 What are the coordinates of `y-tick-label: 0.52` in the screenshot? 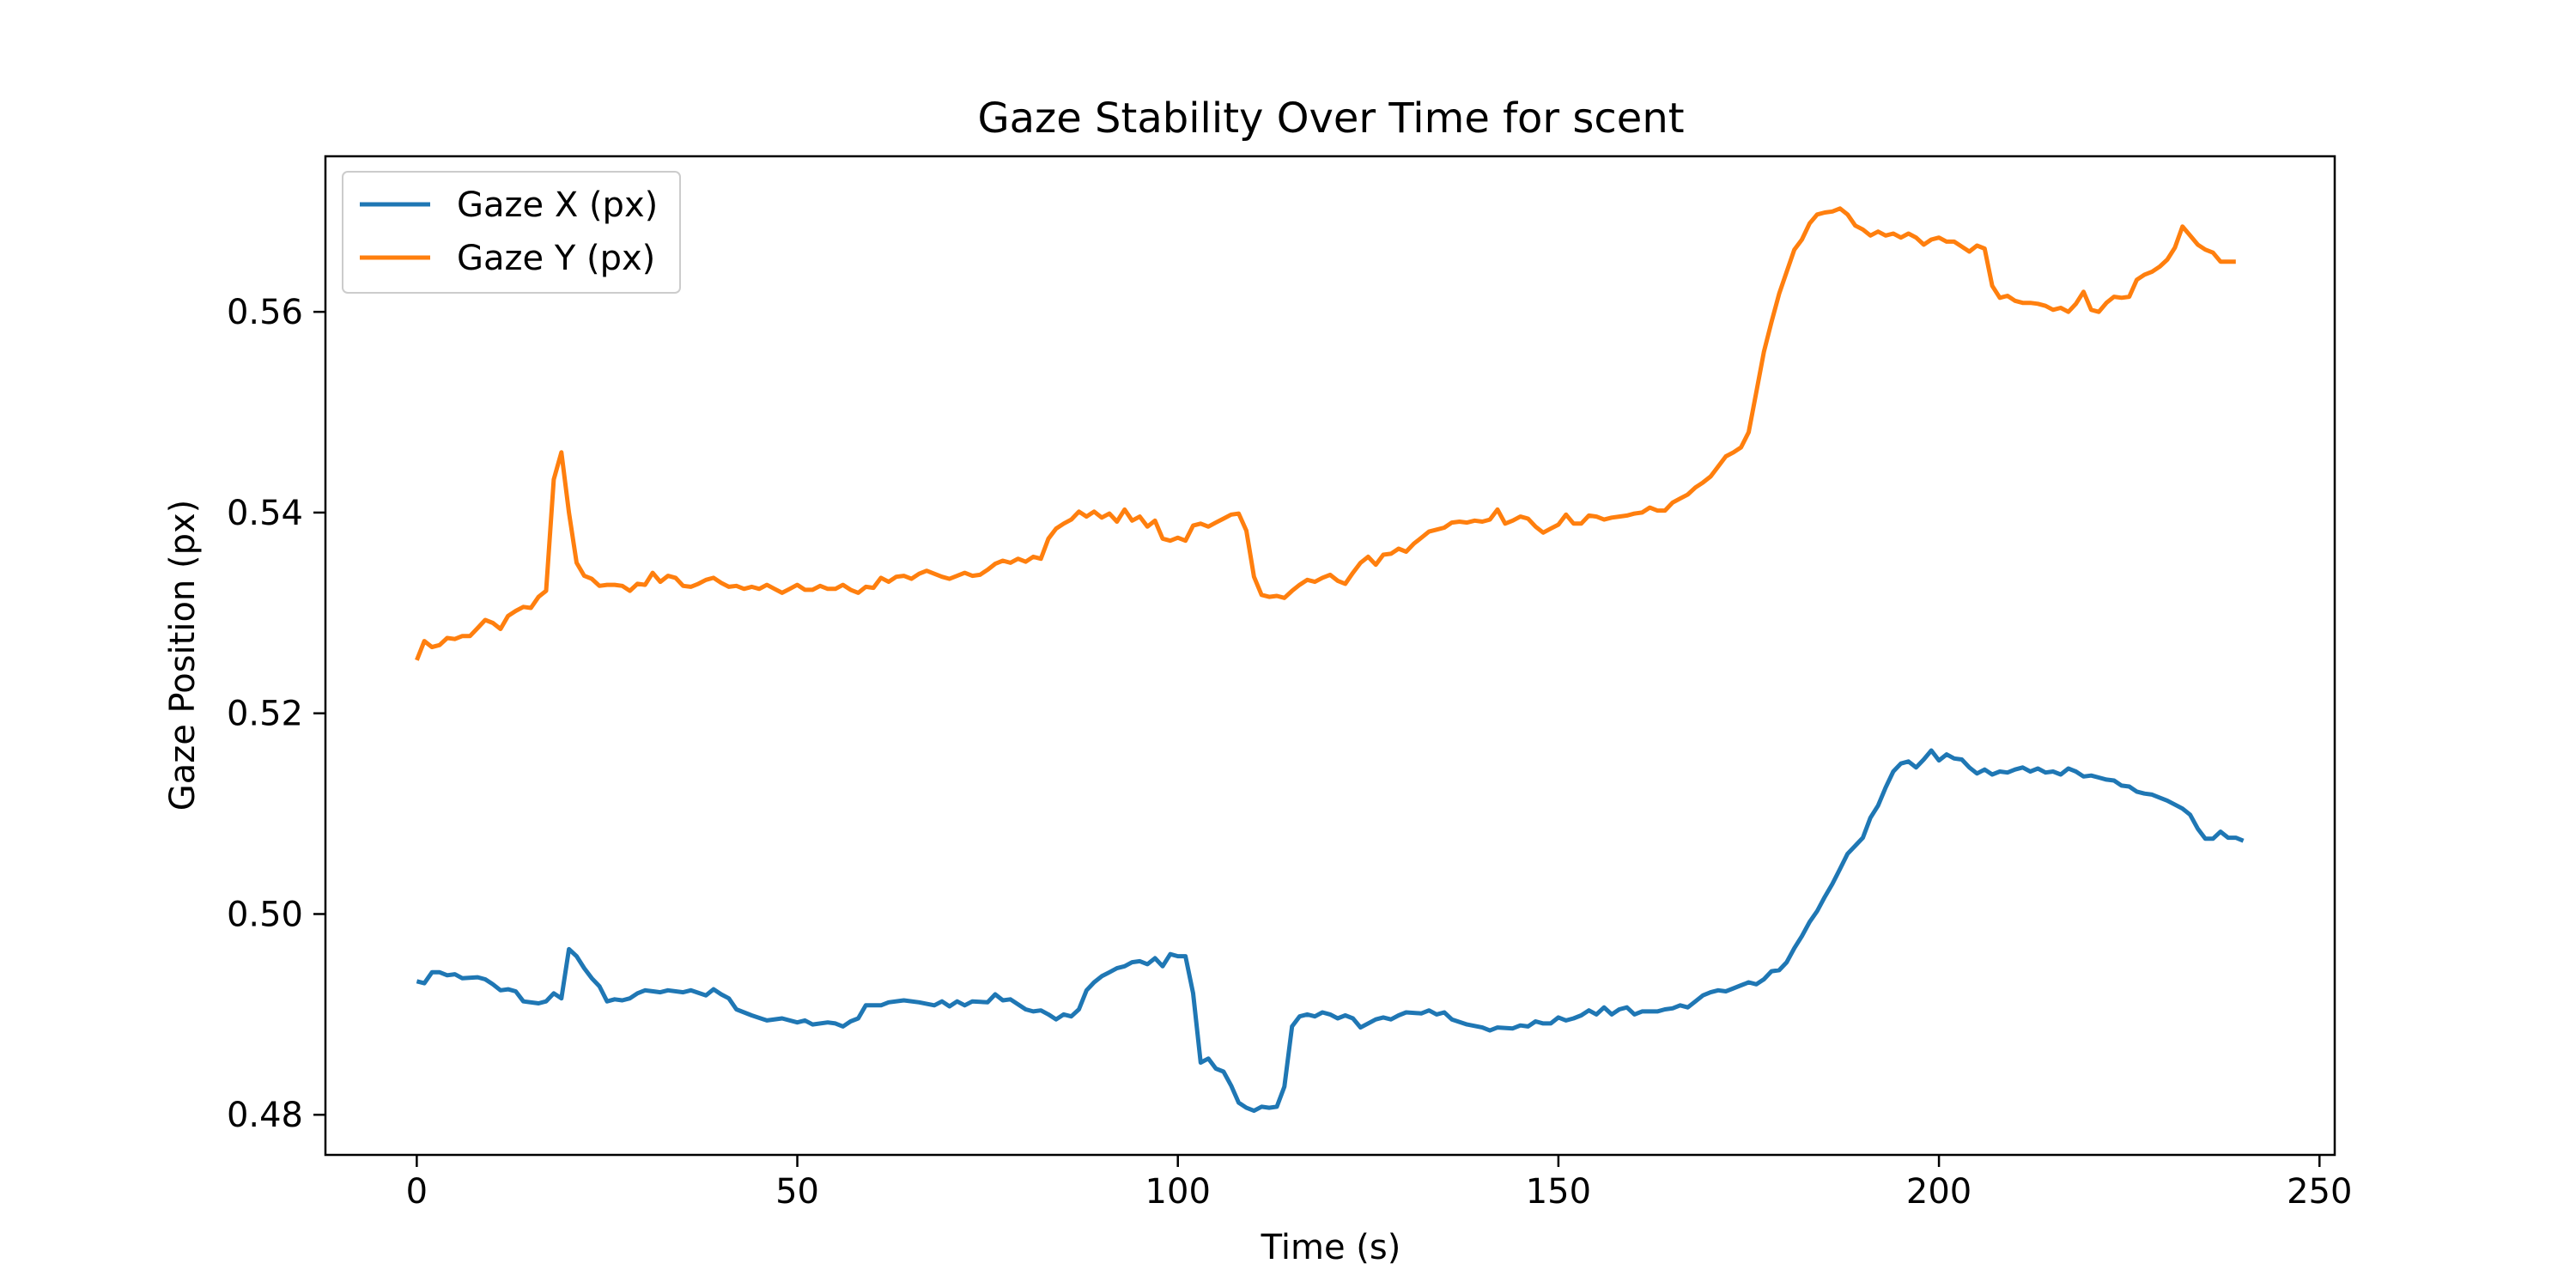 It's located at (265, 715).